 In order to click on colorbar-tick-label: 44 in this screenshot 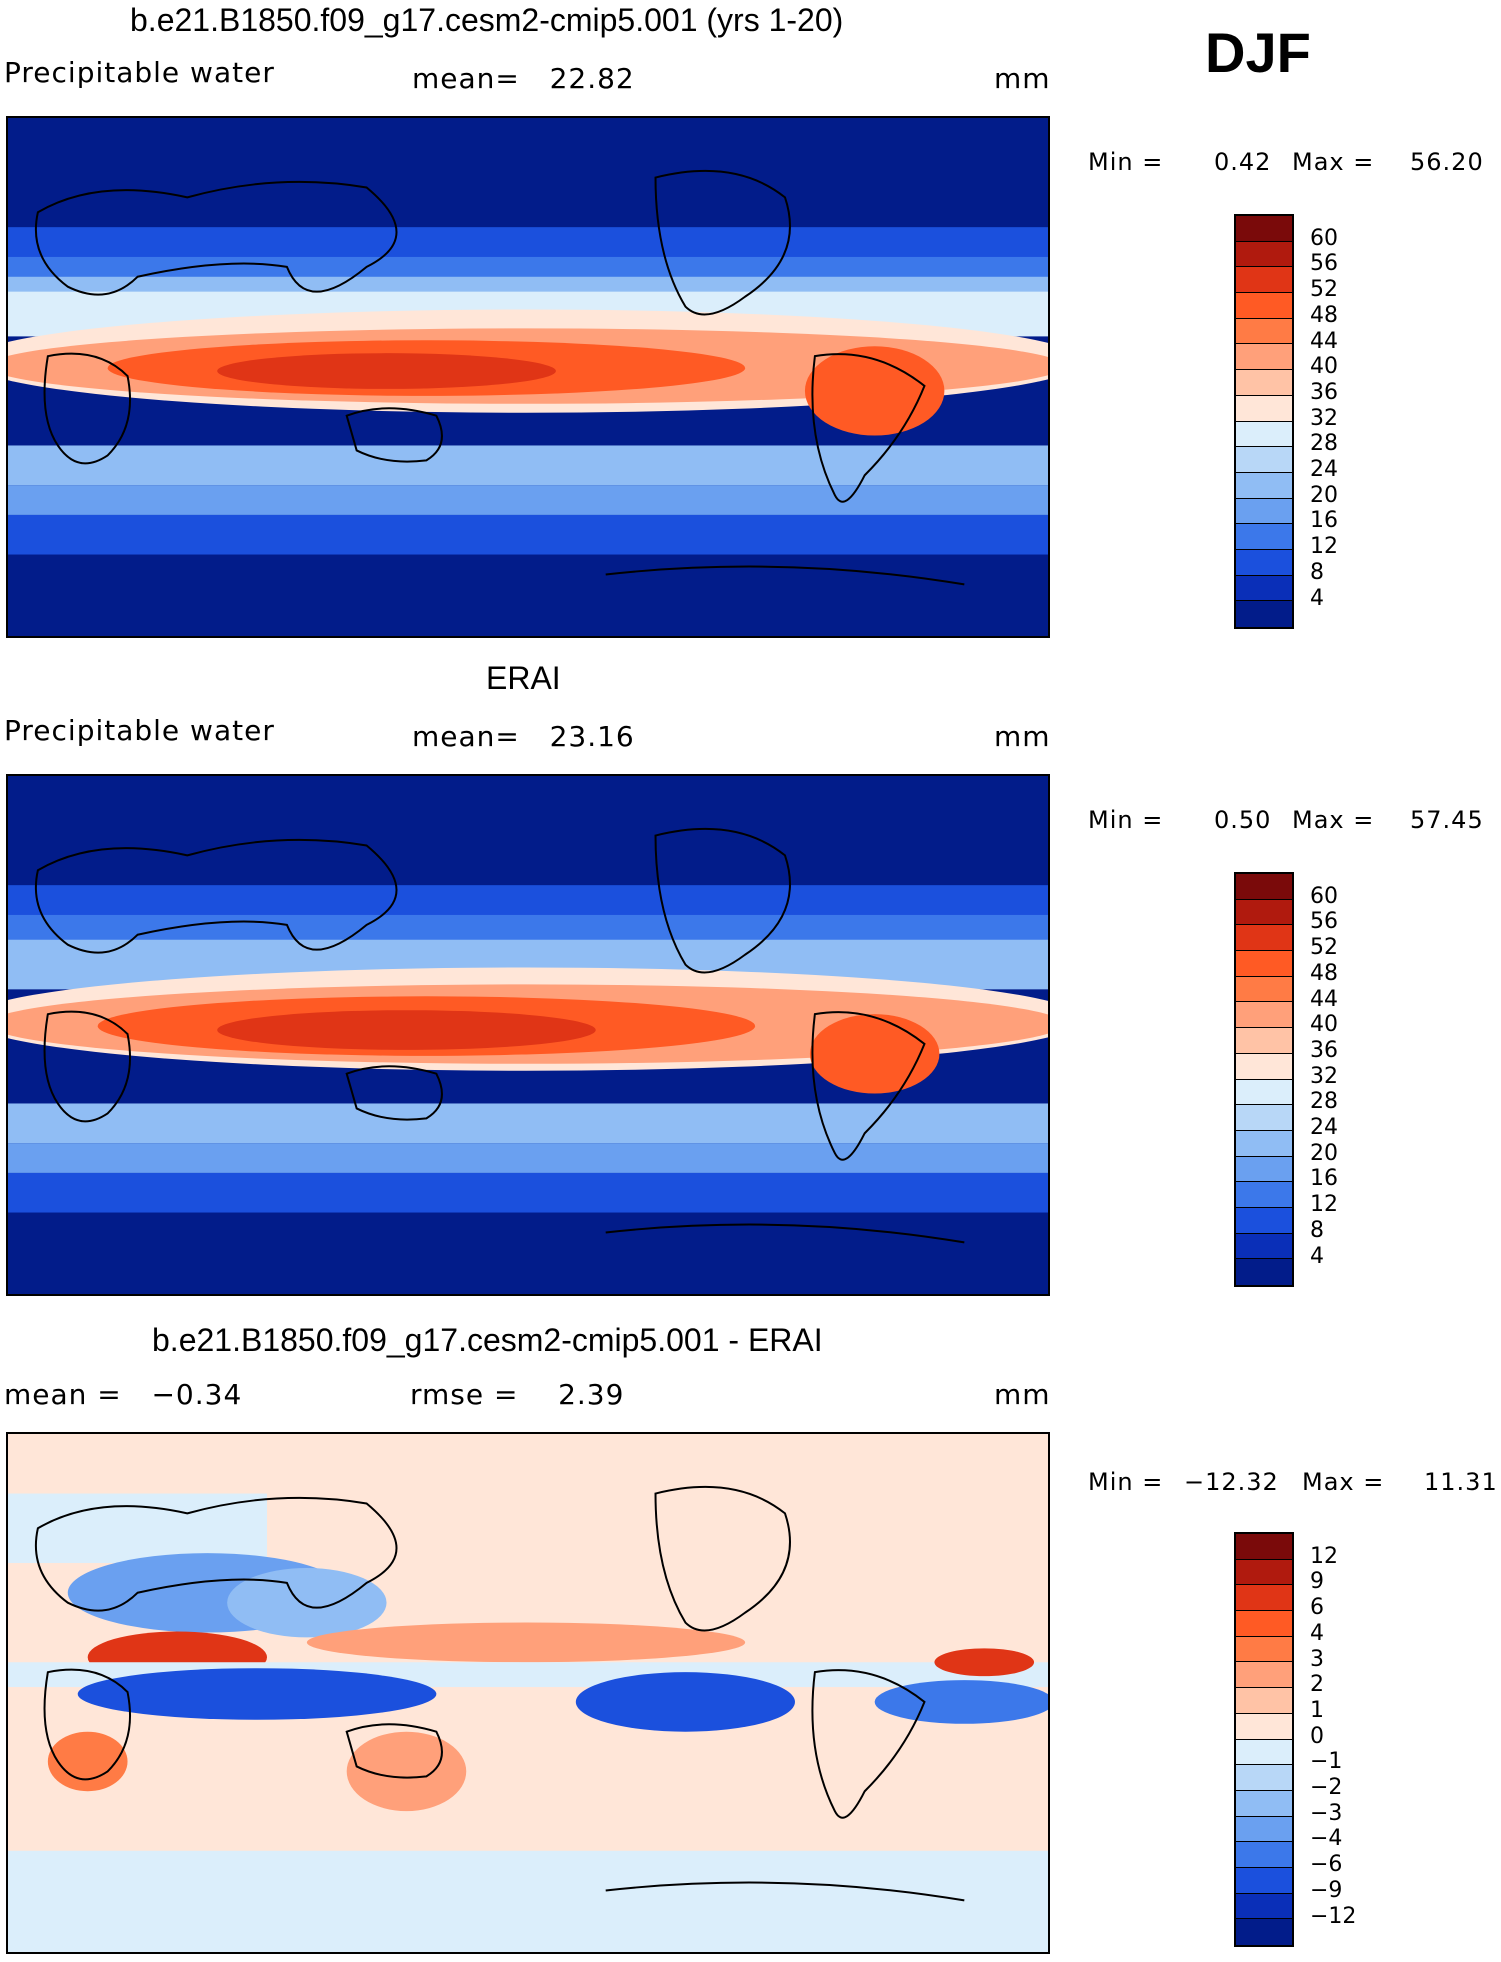, I will do `click(1324, 341)`.